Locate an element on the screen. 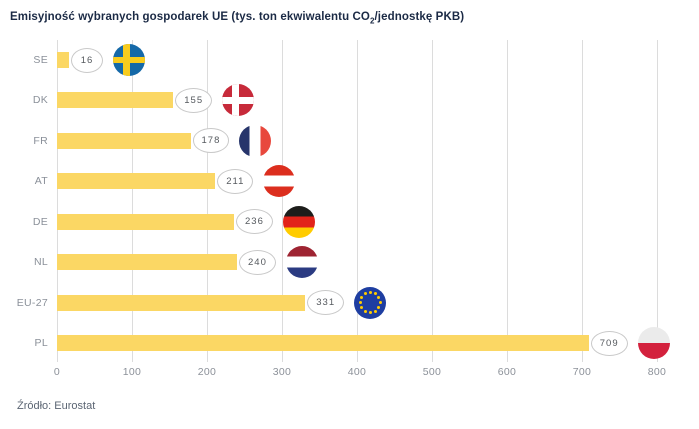 Image resolution: width=699 pixels, height=429 pixels. value-badge: 240 is located at coordinates (257, 262).